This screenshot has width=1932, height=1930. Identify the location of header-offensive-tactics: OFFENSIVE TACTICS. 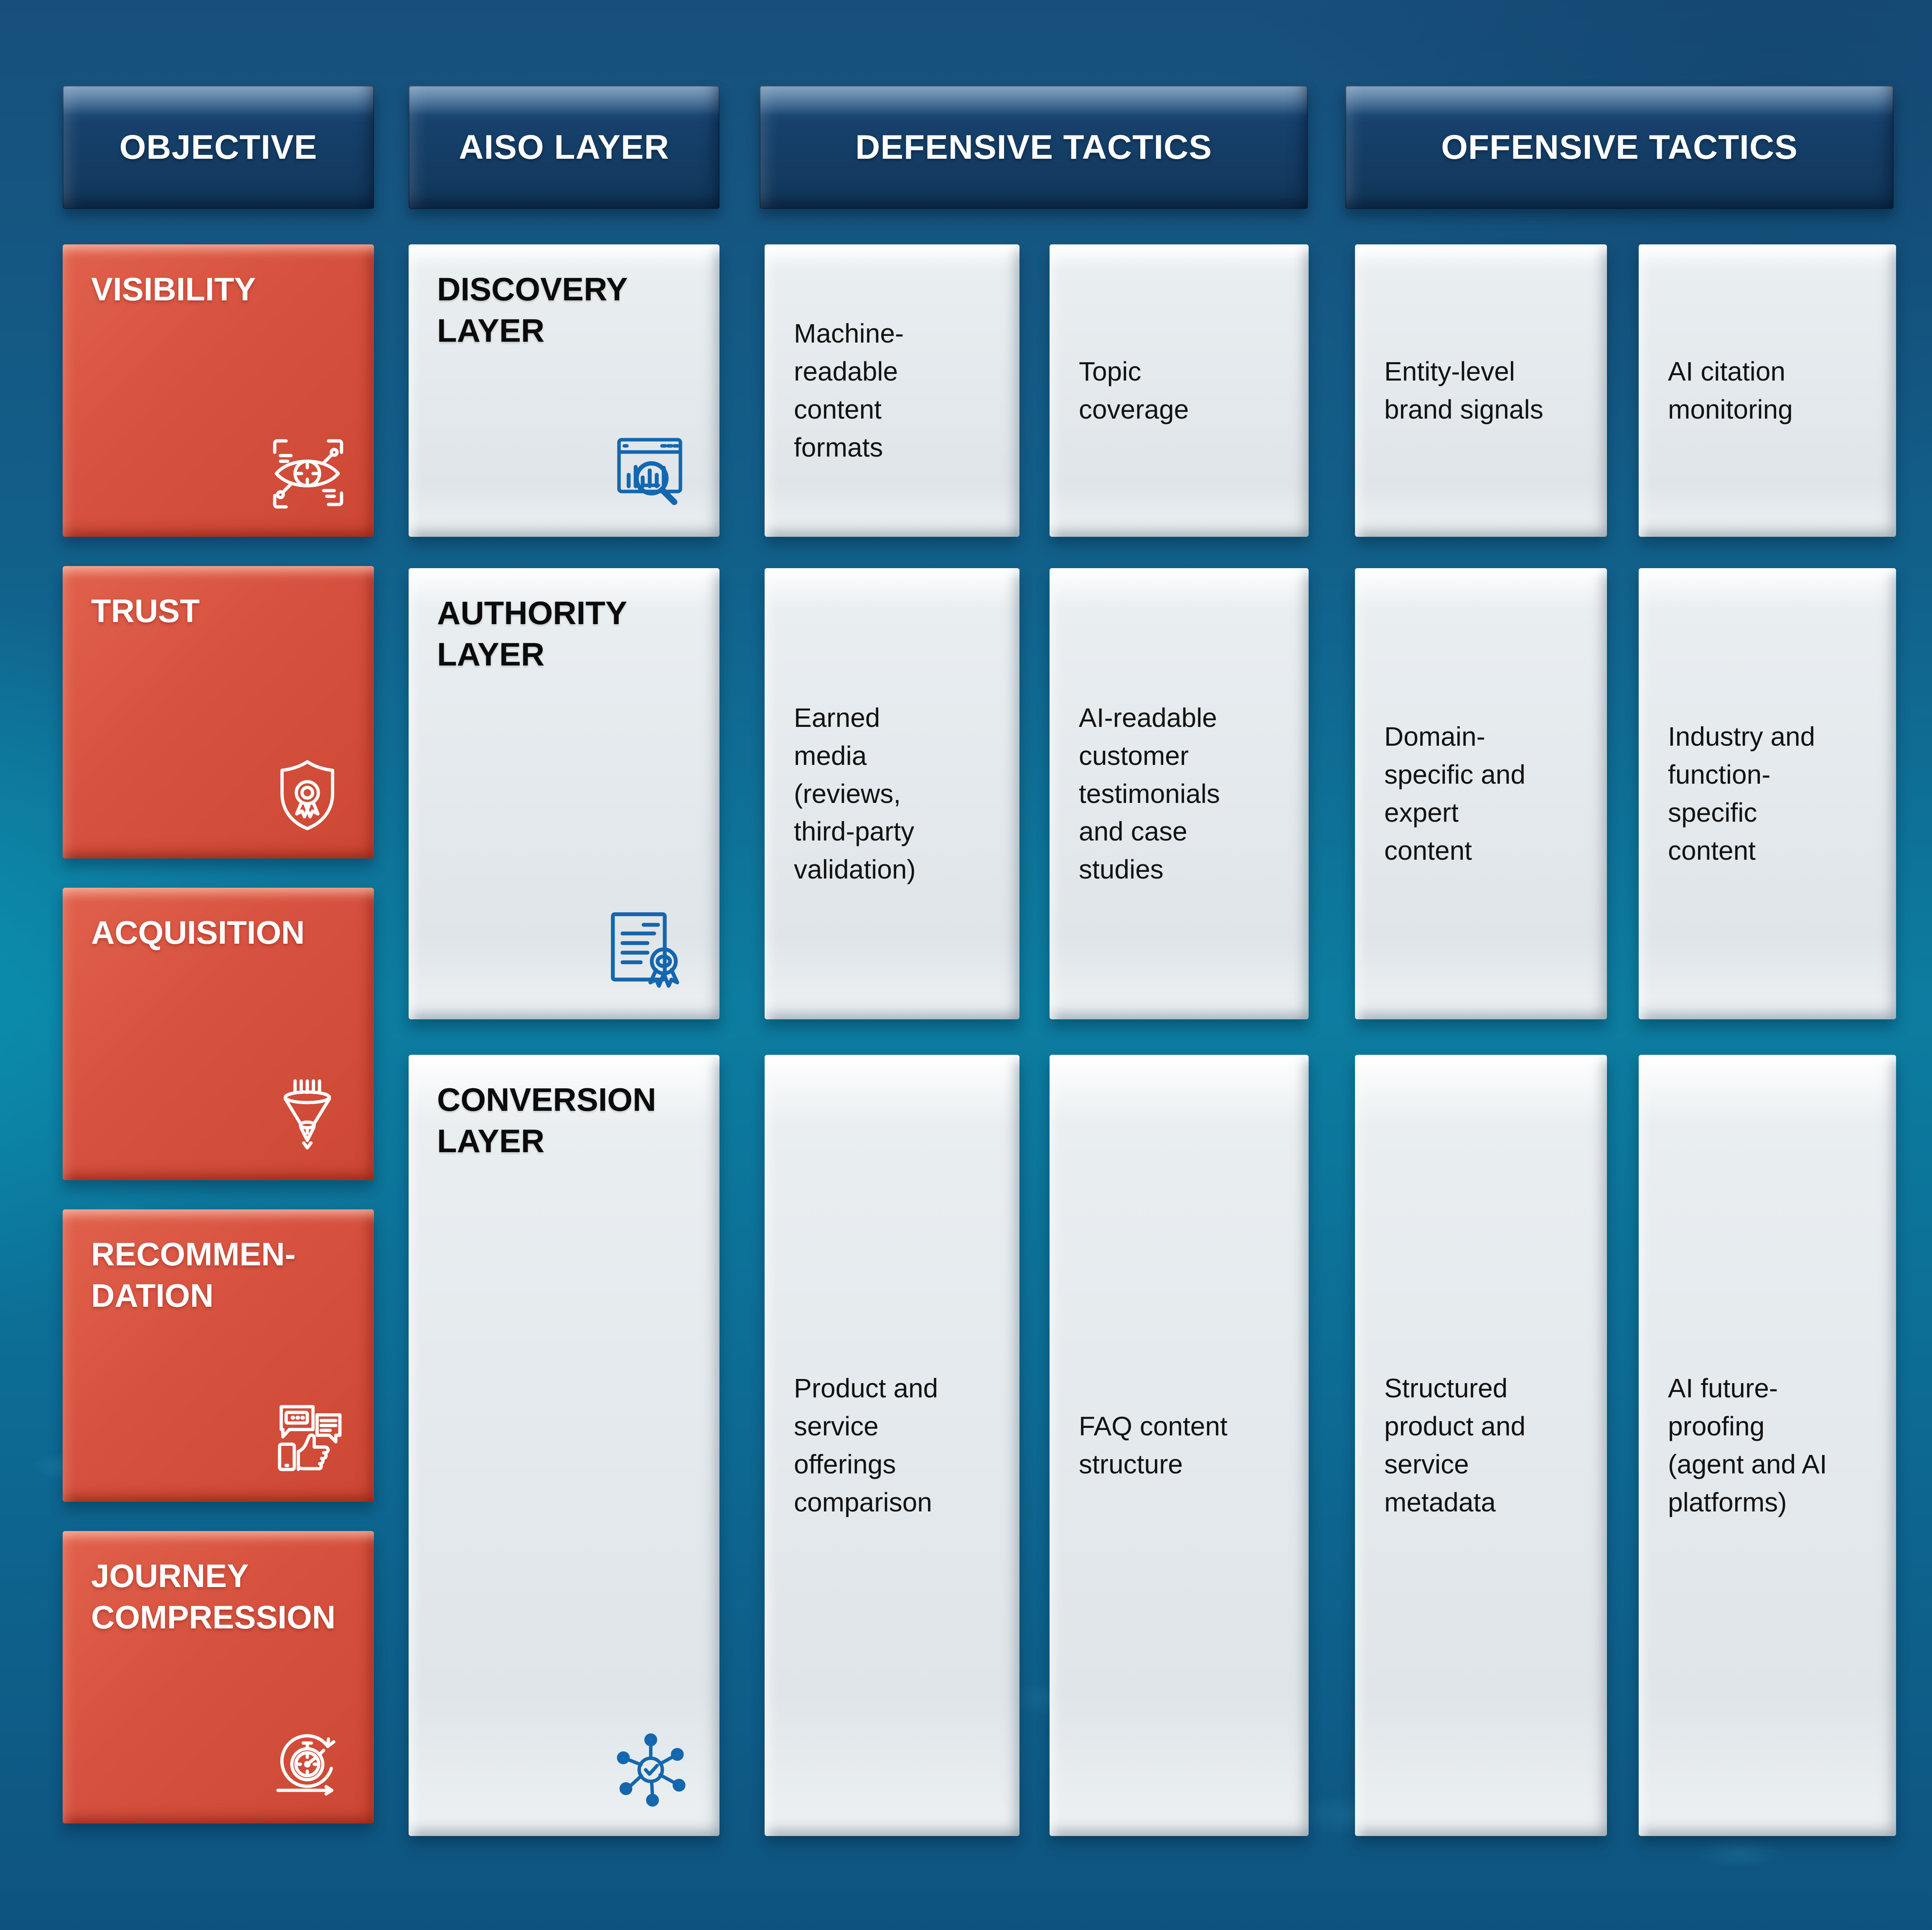
(1619, 147).